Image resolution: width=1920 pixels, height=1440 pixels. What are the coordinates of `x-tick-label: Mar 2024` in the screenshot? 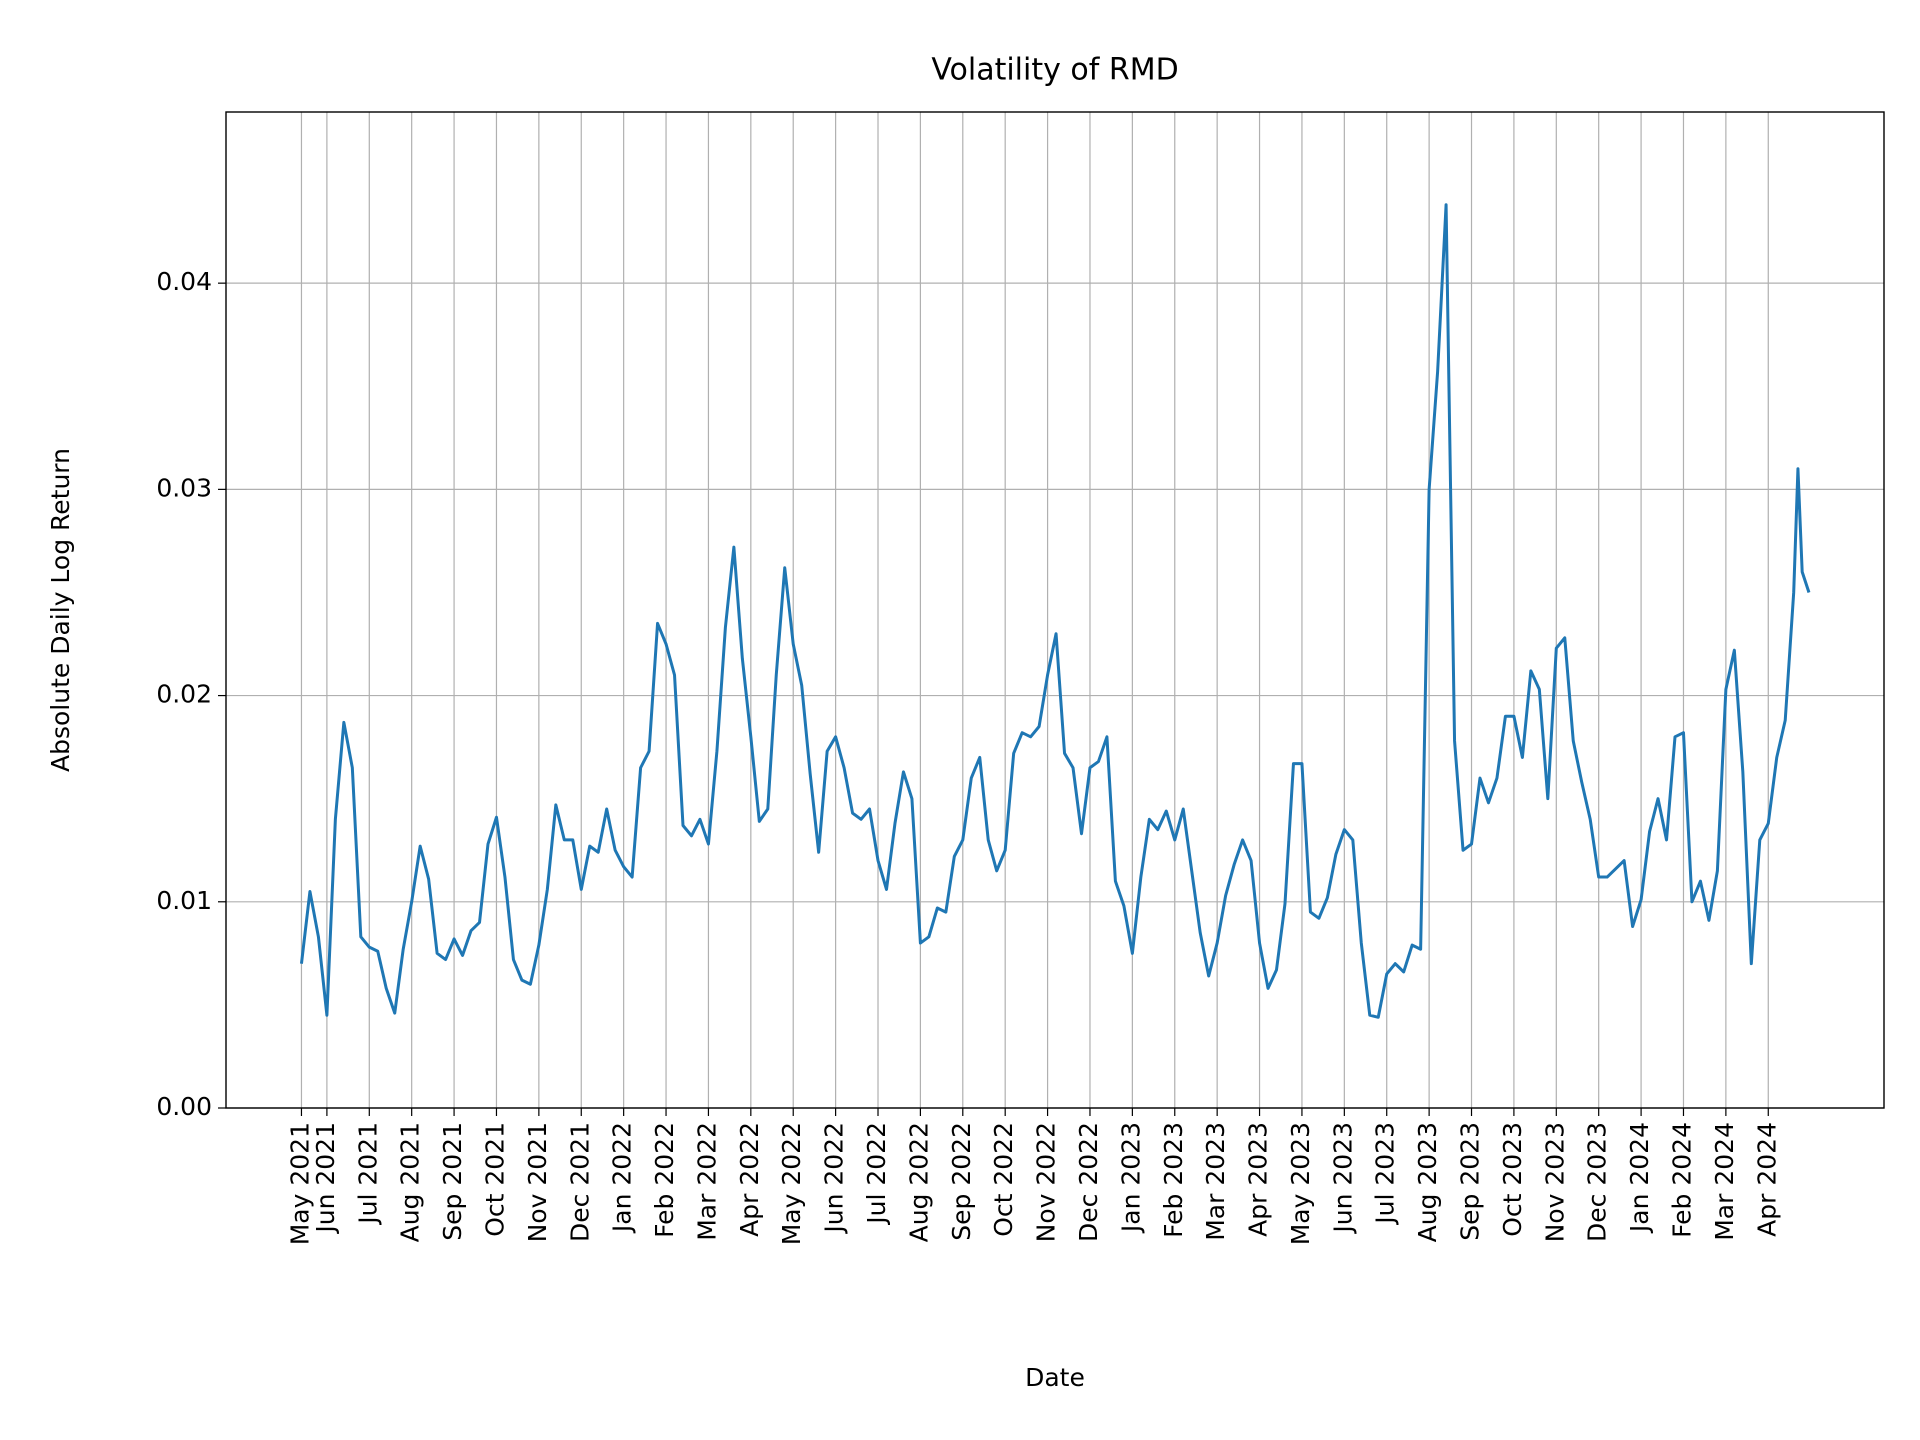 It's located at (1724, 1181).